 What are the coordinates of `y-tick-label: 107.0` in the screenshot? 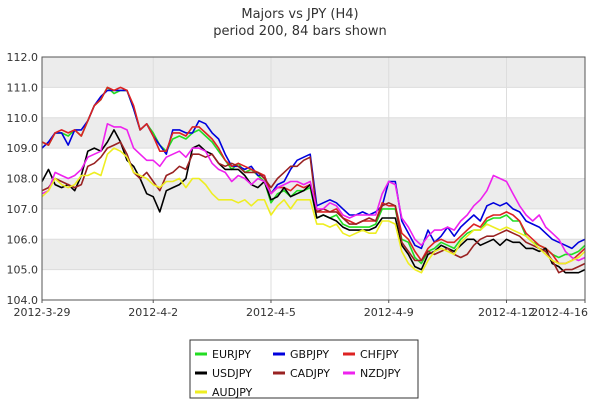 It's located at (23, 209).